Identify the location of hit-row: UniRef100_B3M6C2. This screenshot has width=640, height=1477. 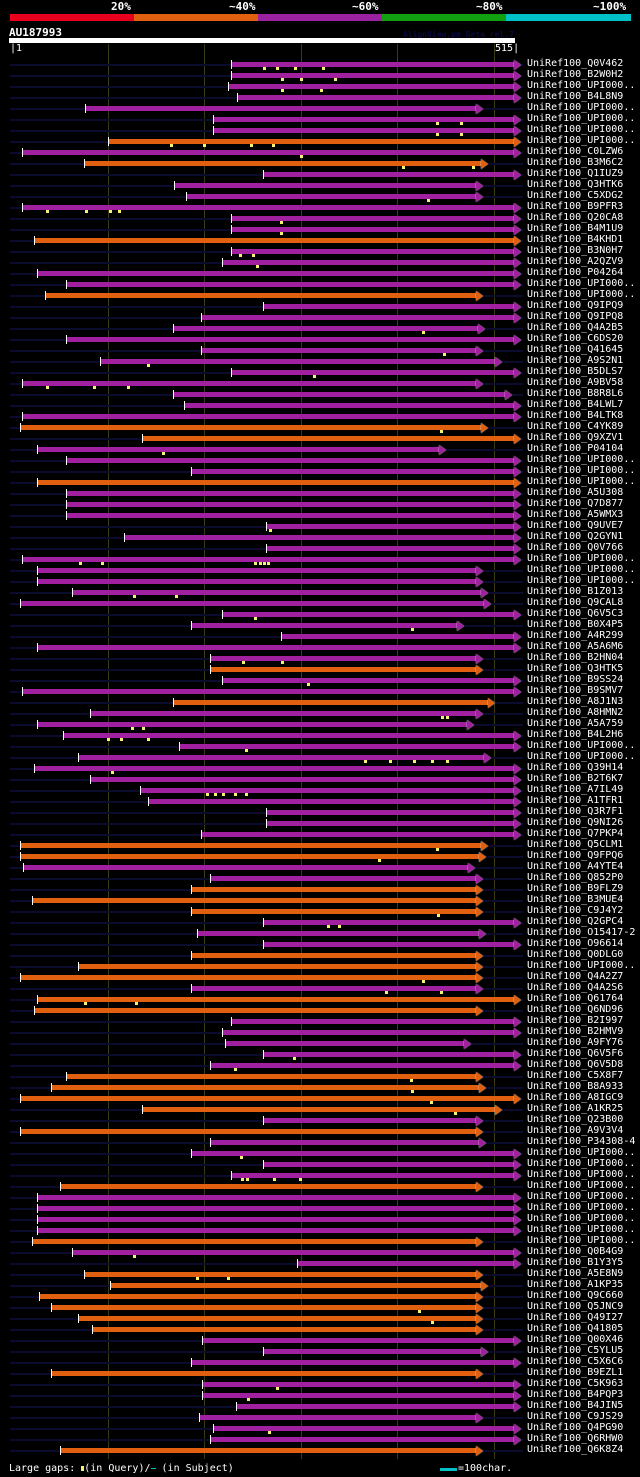
(320, 163).